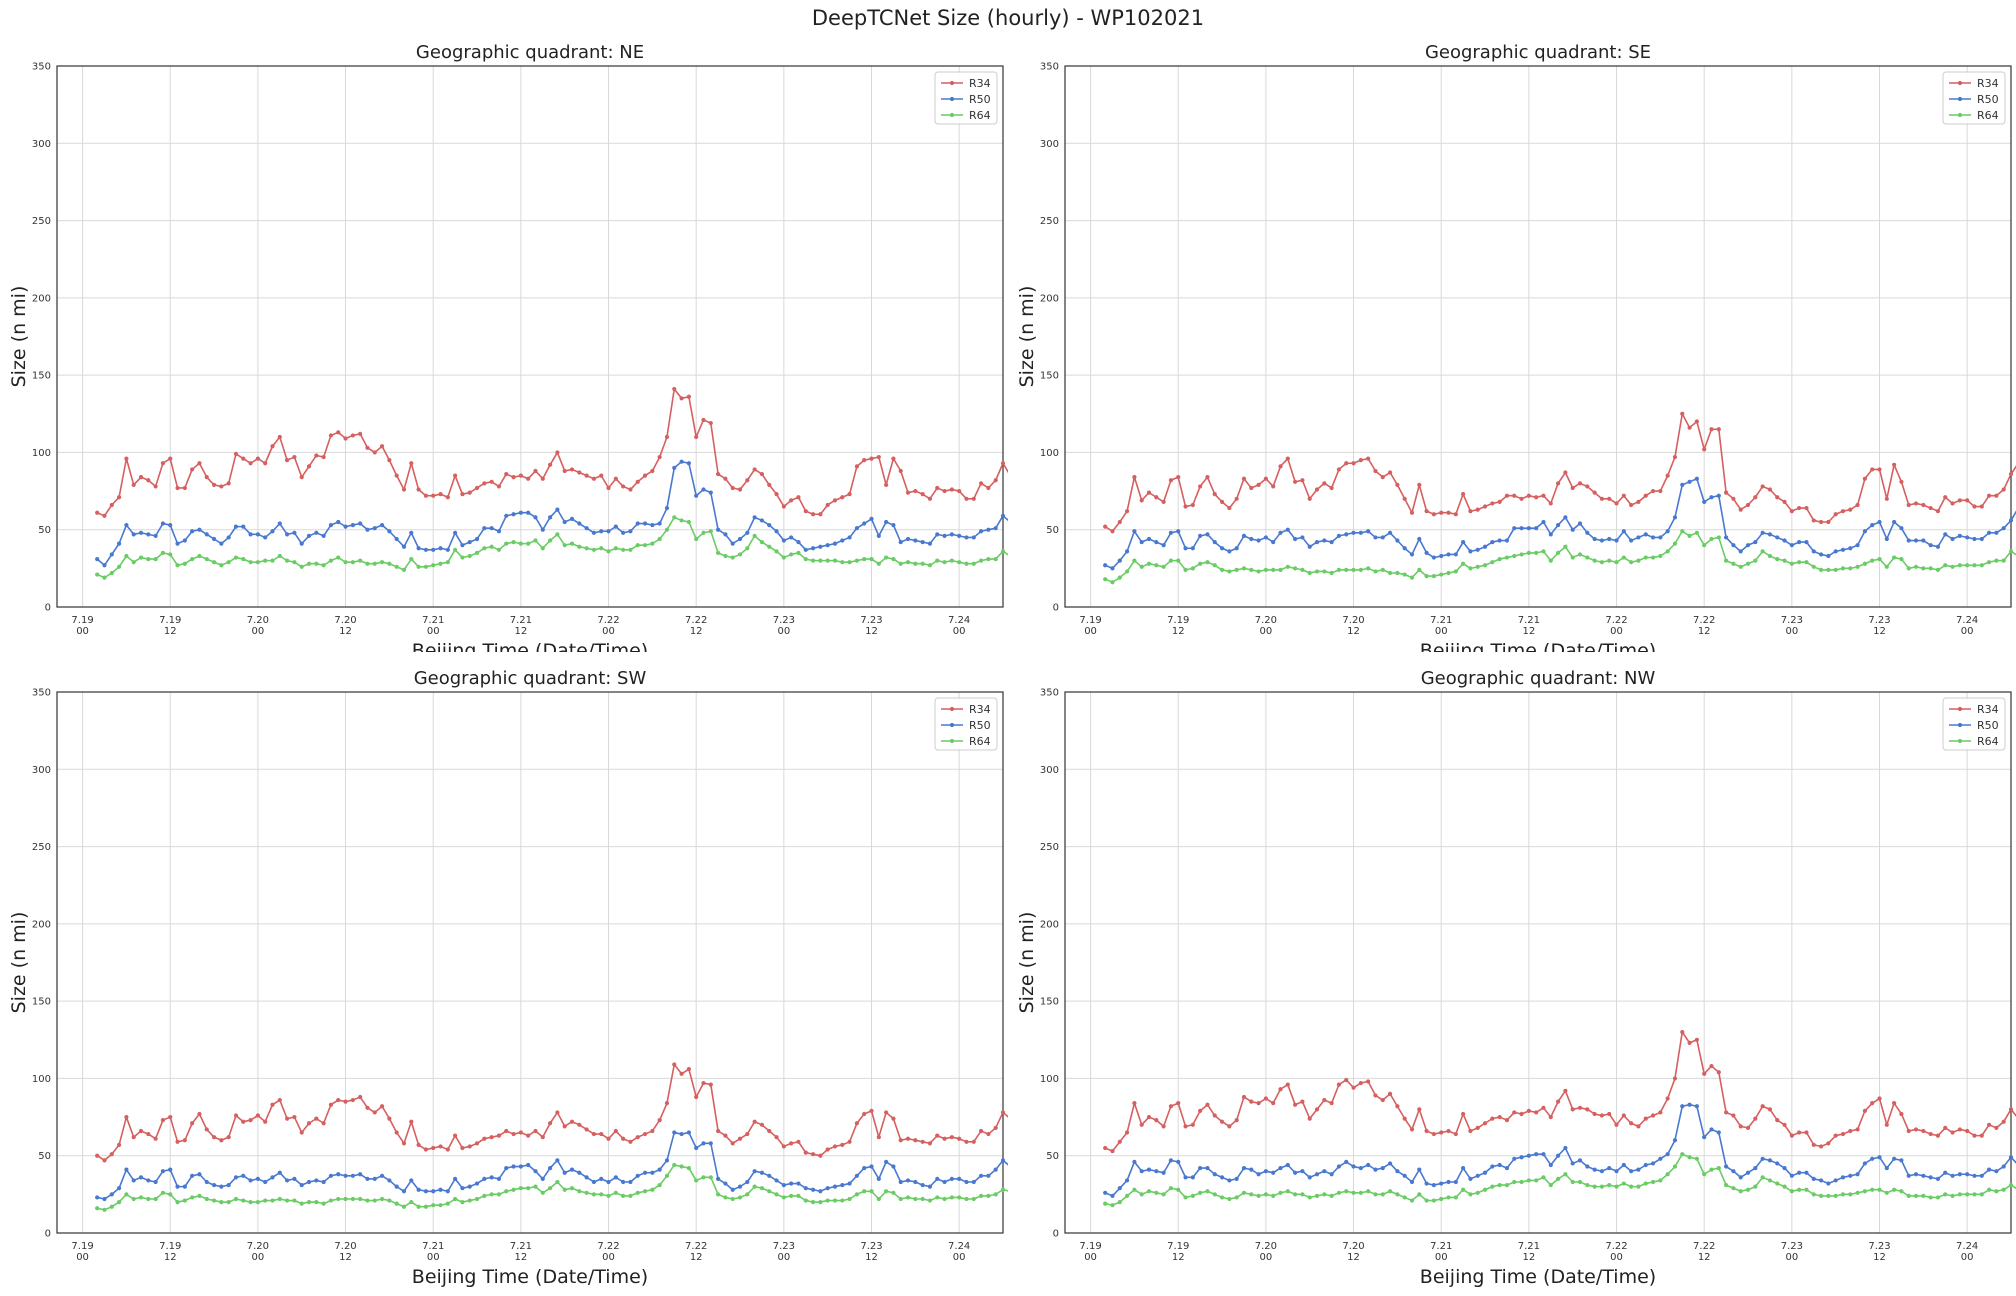 This screenshot has width=2016, height=1296. I want to click on y-tick-label: 200, so click(41, 924).